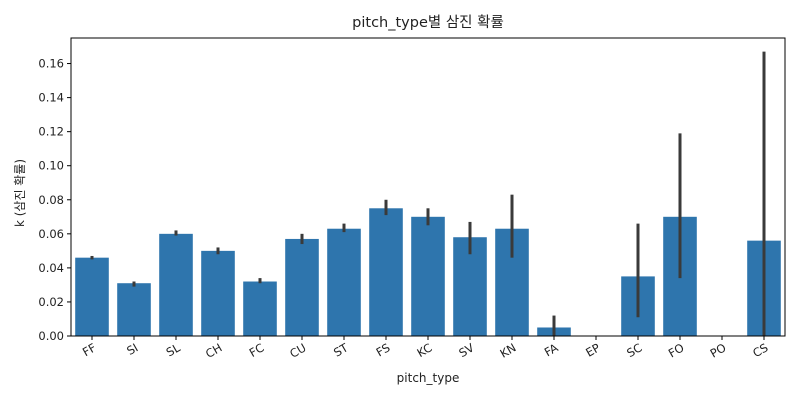 The height and width of the screenshot is (404, 800). I want to click on bar-CH, so click(218, 293).